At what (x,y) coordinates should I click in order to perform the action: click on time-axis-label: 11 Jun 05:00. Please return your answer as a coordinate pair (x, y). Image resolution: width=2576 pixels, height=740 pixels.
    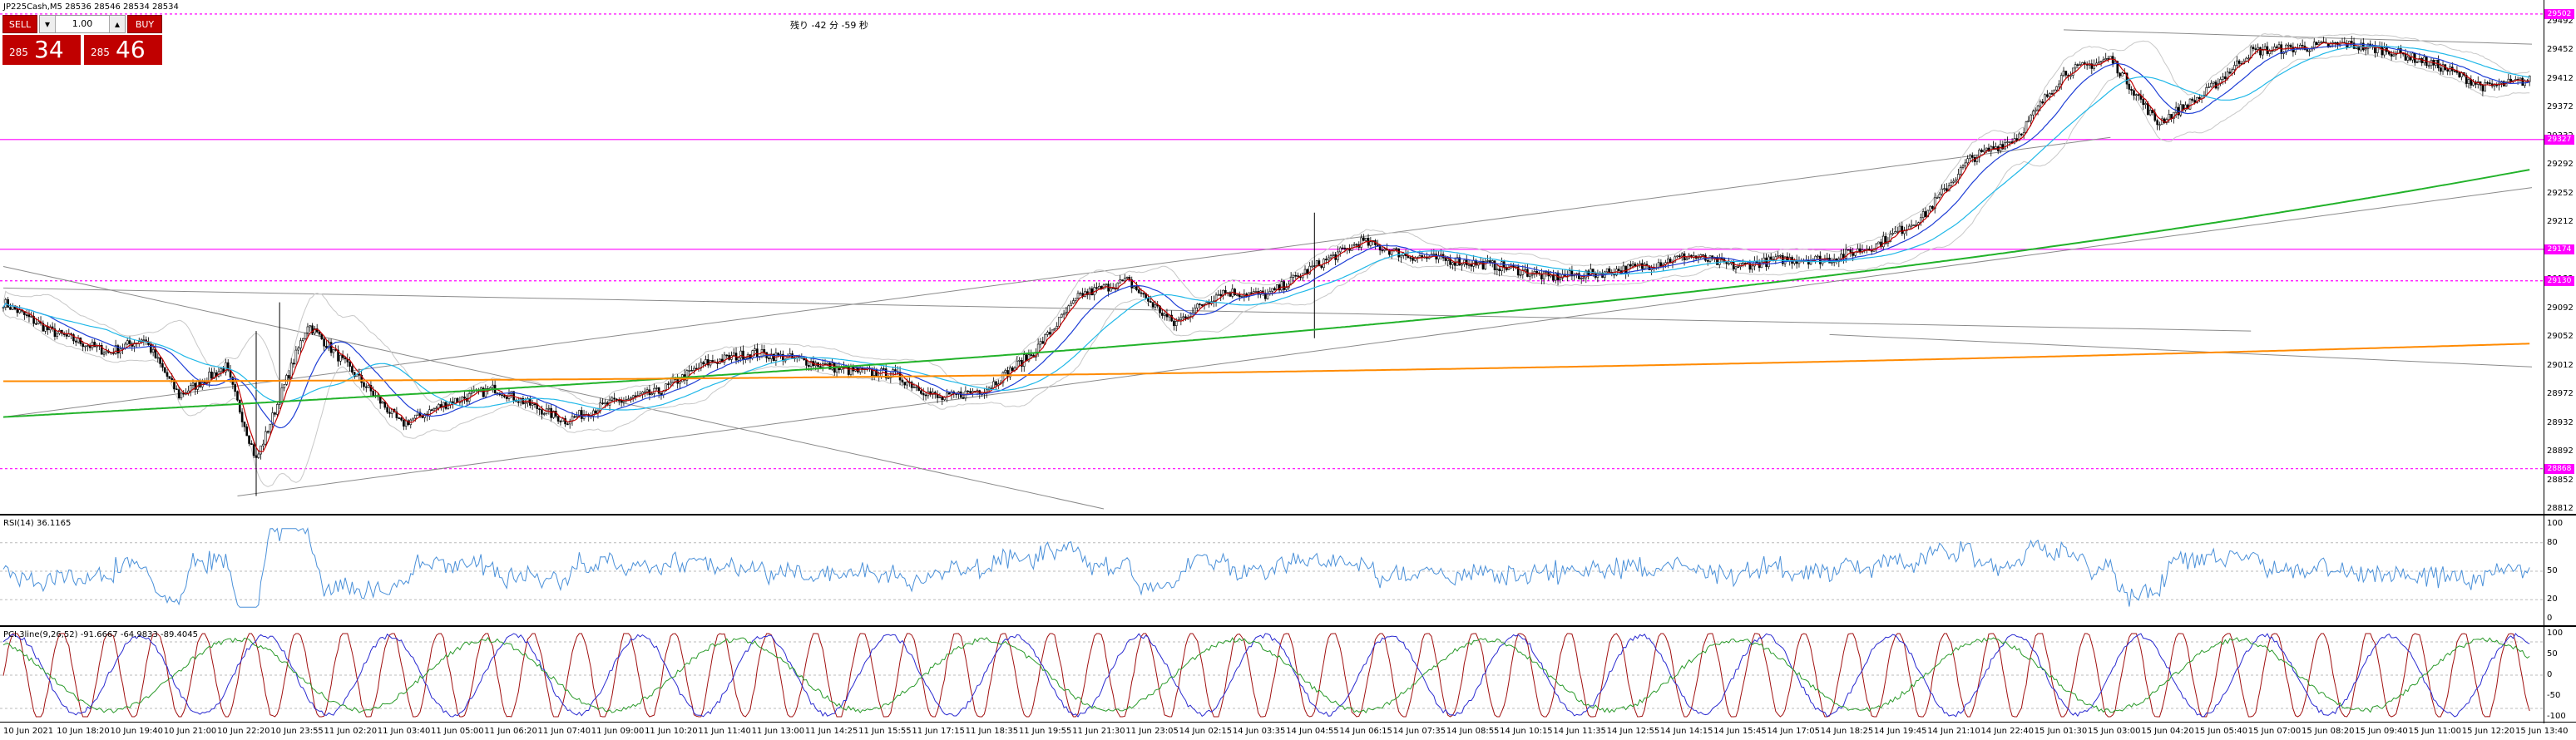
    Looking at the image, I should click on (457, 731).